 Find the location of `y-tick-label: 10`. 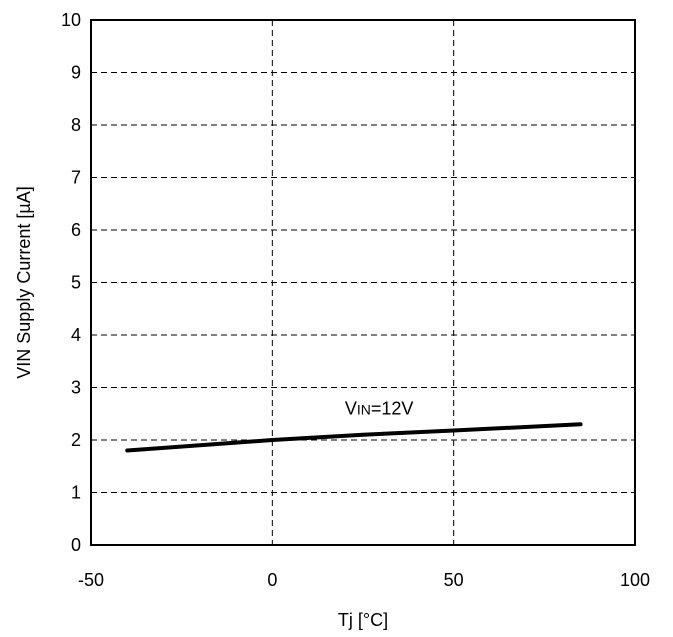

y-tick-label: 10 is located at coordinates (71, 20).